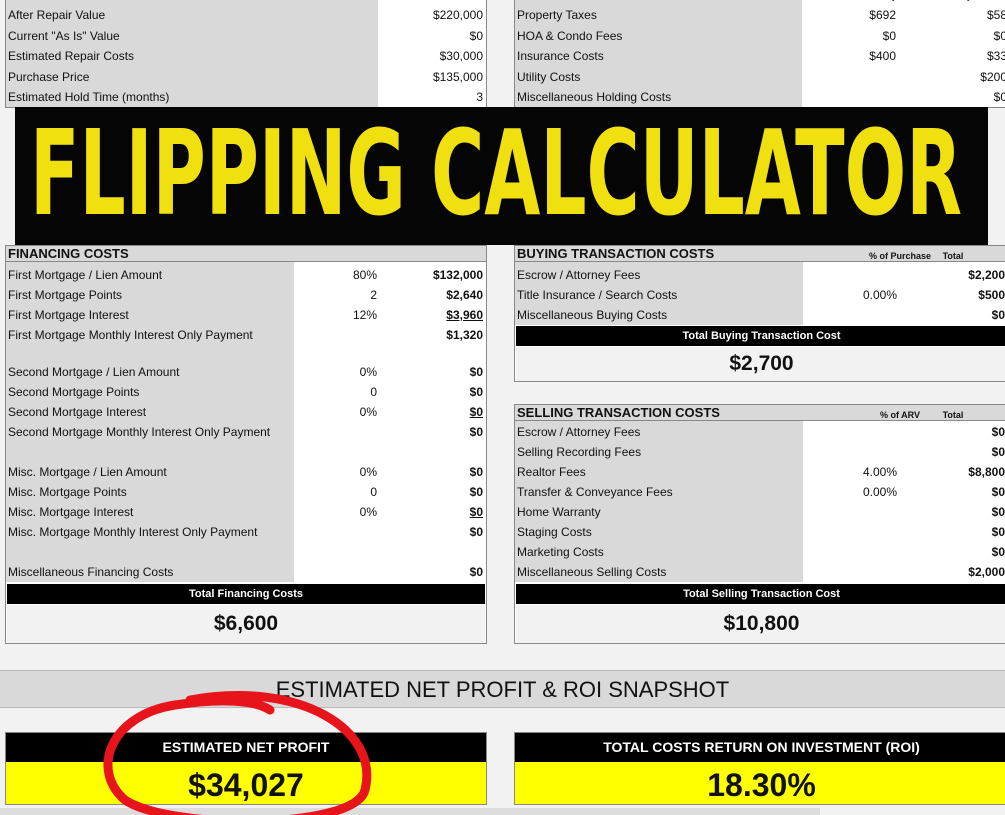 The height and width of the screenshot is (815, 1005). I want to click on column-header: Monthly, so click(940, 3).